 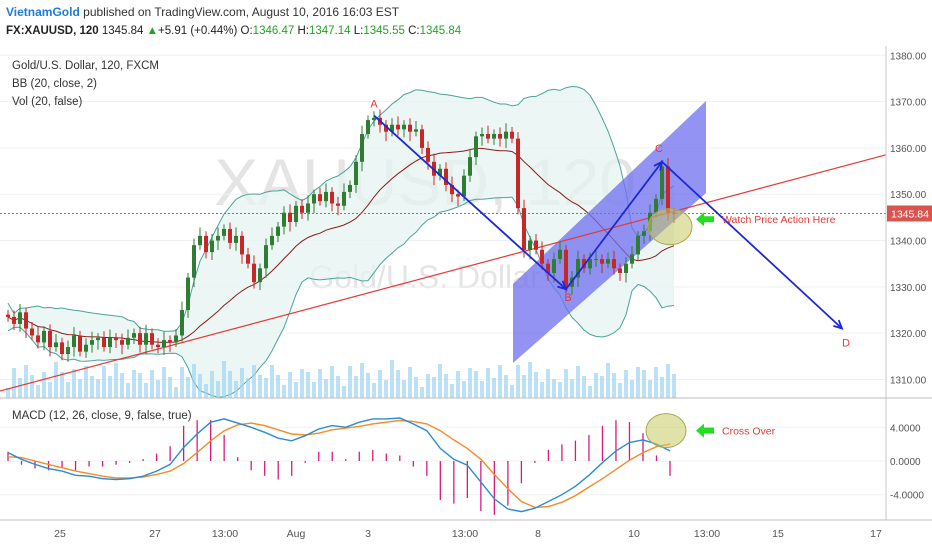 What do you see at coordinates (102, 416) in the screenshot?
I see `legend-macd: MACD (12, 26, close, 9, false, true)` at bounding box center [102, 416].